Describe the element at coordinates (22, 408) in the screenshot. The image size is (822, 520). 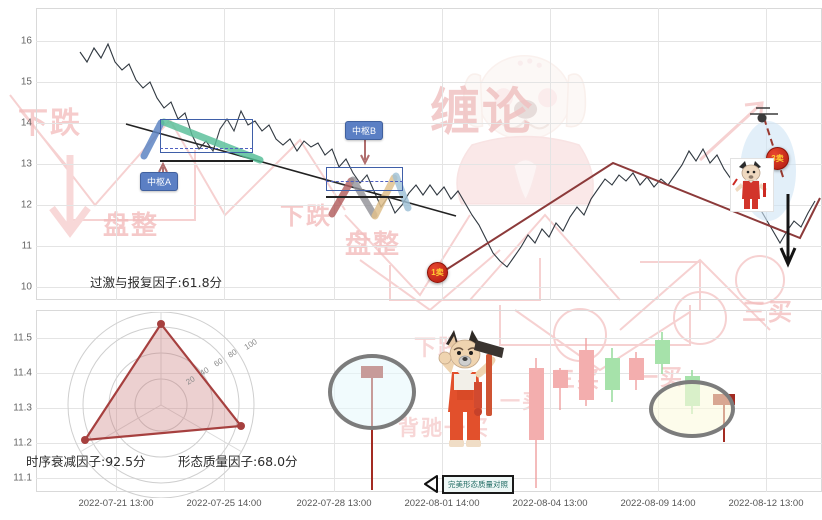
I see `y-axis-label-sub-113: 11.3` at that location.